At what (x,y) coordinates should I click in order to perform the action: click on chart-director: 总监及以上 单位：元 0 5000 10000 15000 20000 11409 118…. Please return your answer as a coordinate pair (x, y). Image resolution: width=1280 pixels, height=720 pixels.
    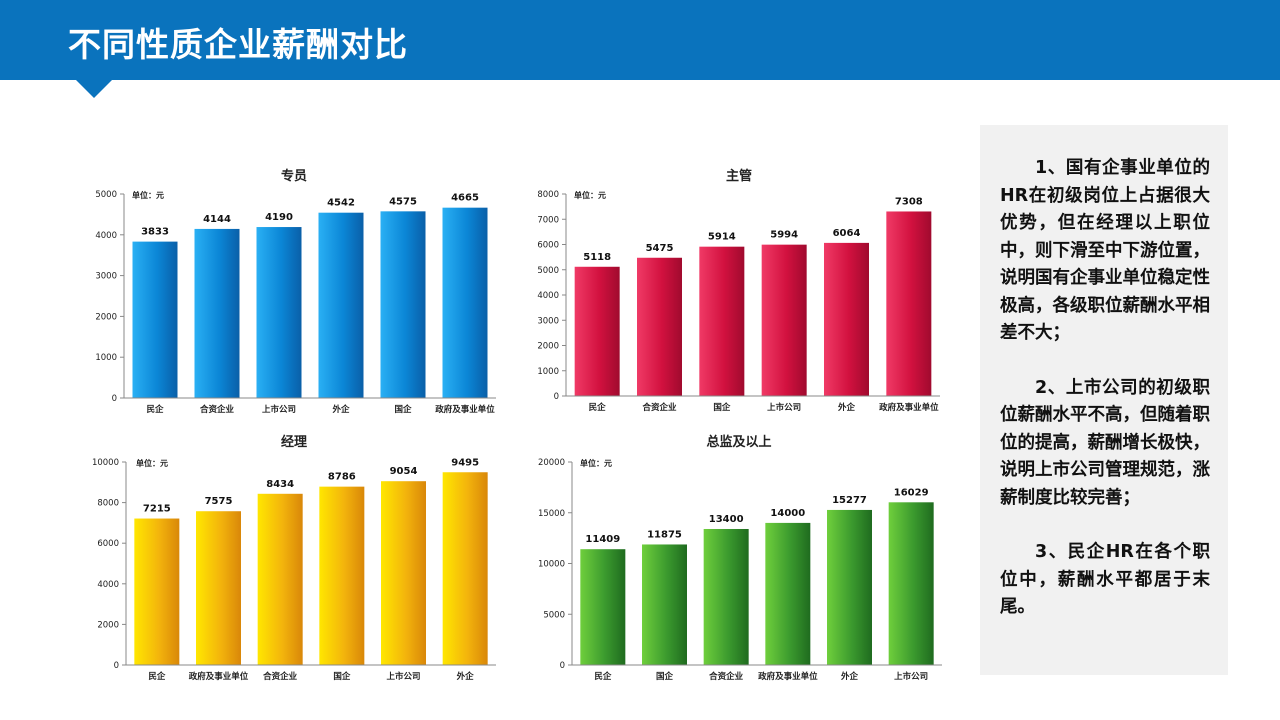
    Looking at the image, I should click on (740, 558).